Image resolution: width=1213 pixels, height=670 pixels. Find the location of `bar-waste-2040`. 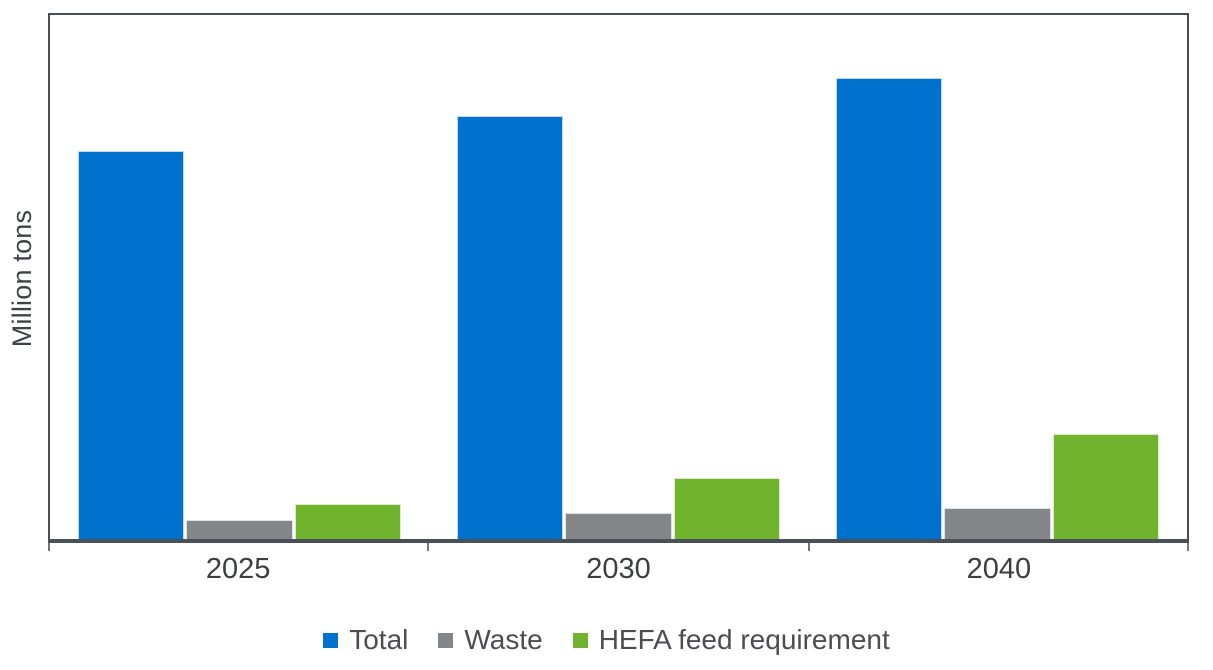

bar-waste-2040 is located at coordinates (997, 523).